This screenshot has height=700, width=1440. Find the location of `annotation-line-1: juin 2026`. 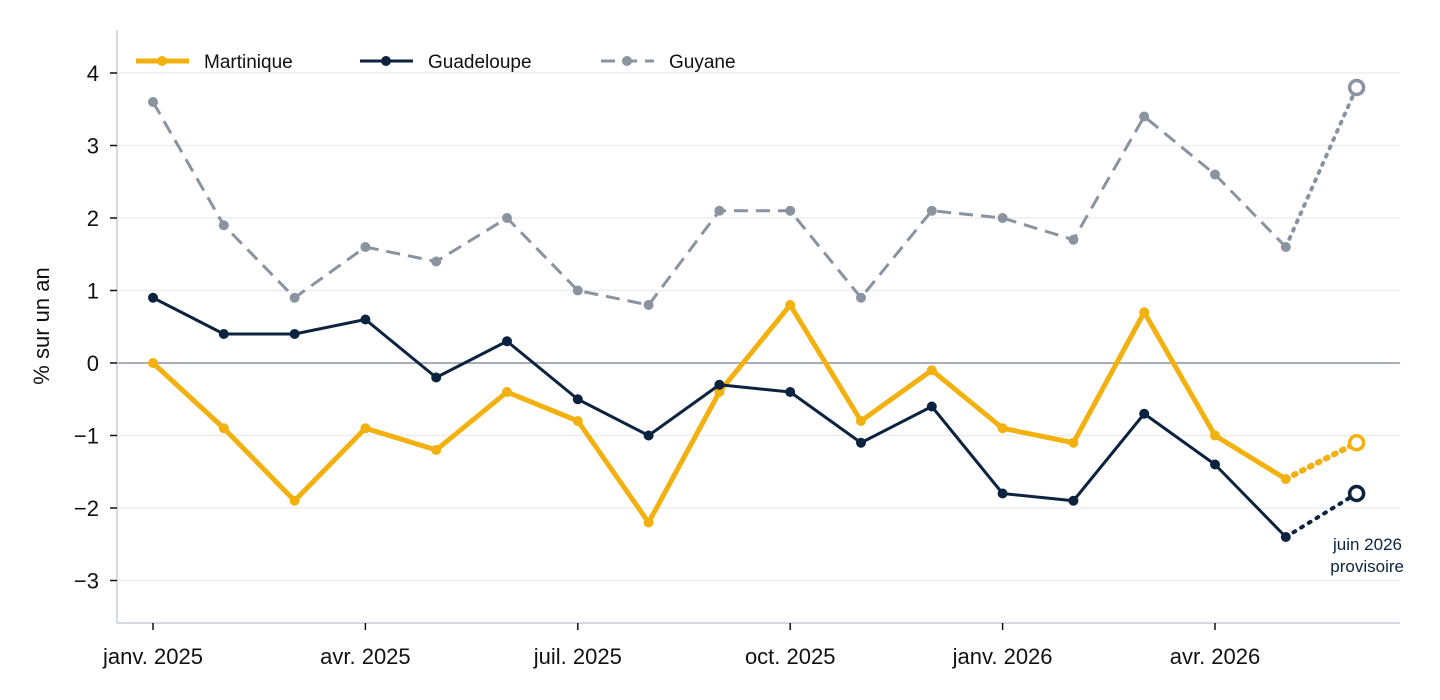

annotation-line-1: juin 2026 is located at coordinates (1367, 544).